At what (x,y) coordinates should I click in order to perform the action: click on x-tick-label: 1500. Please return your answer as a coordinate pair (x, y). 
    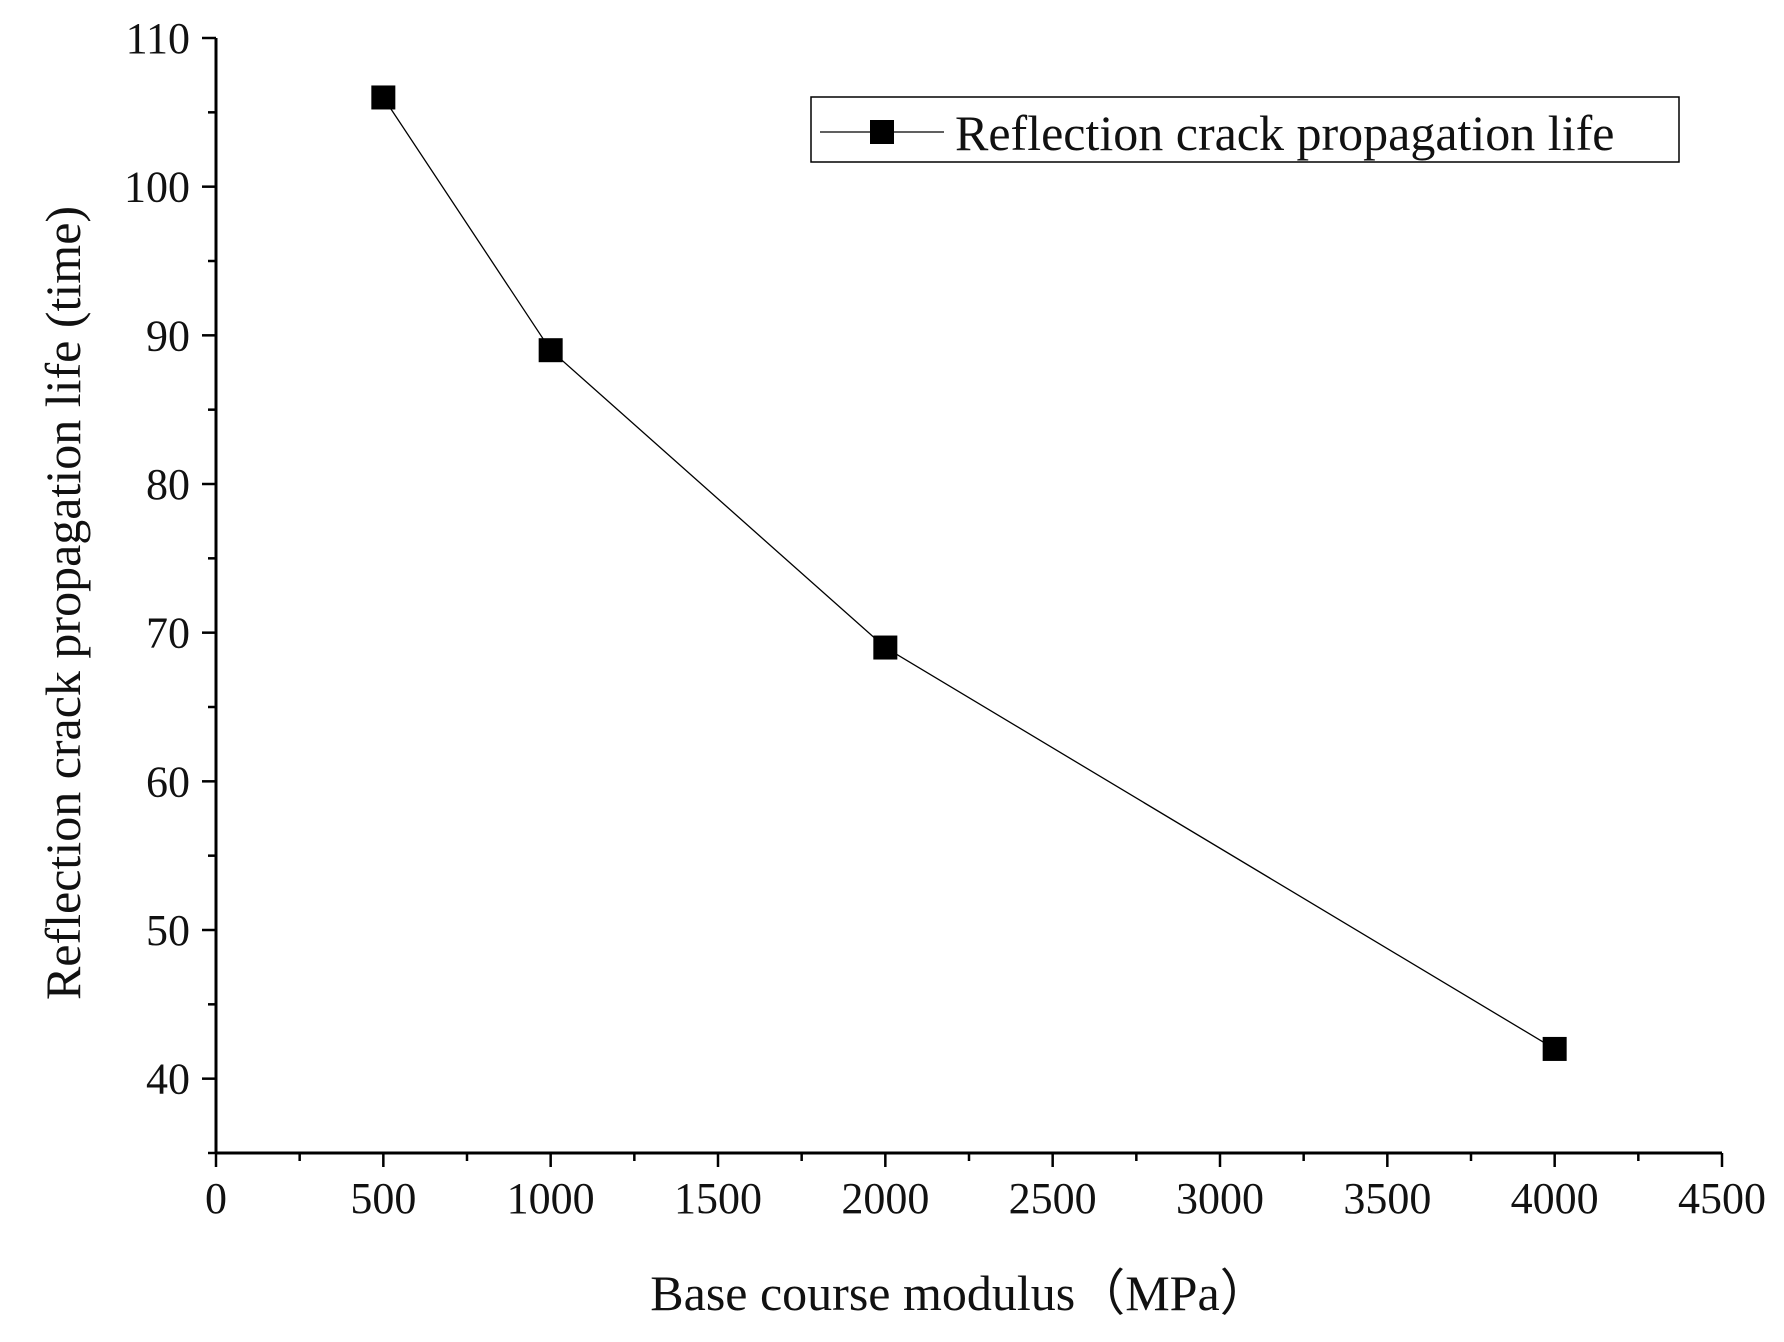
    Looking at the image, I should click on (718, 1198).